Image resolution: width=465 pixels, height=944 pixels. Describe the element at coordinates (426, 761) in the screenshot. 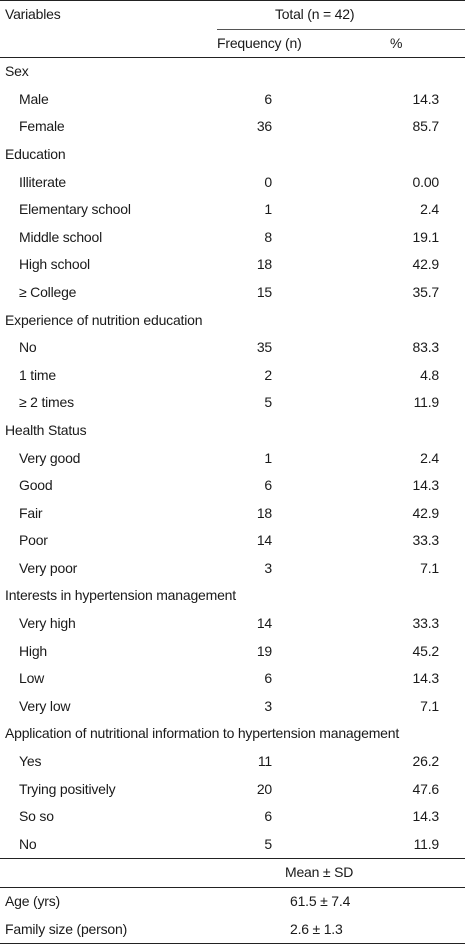

I see `percent-value: 26.2` at that location.